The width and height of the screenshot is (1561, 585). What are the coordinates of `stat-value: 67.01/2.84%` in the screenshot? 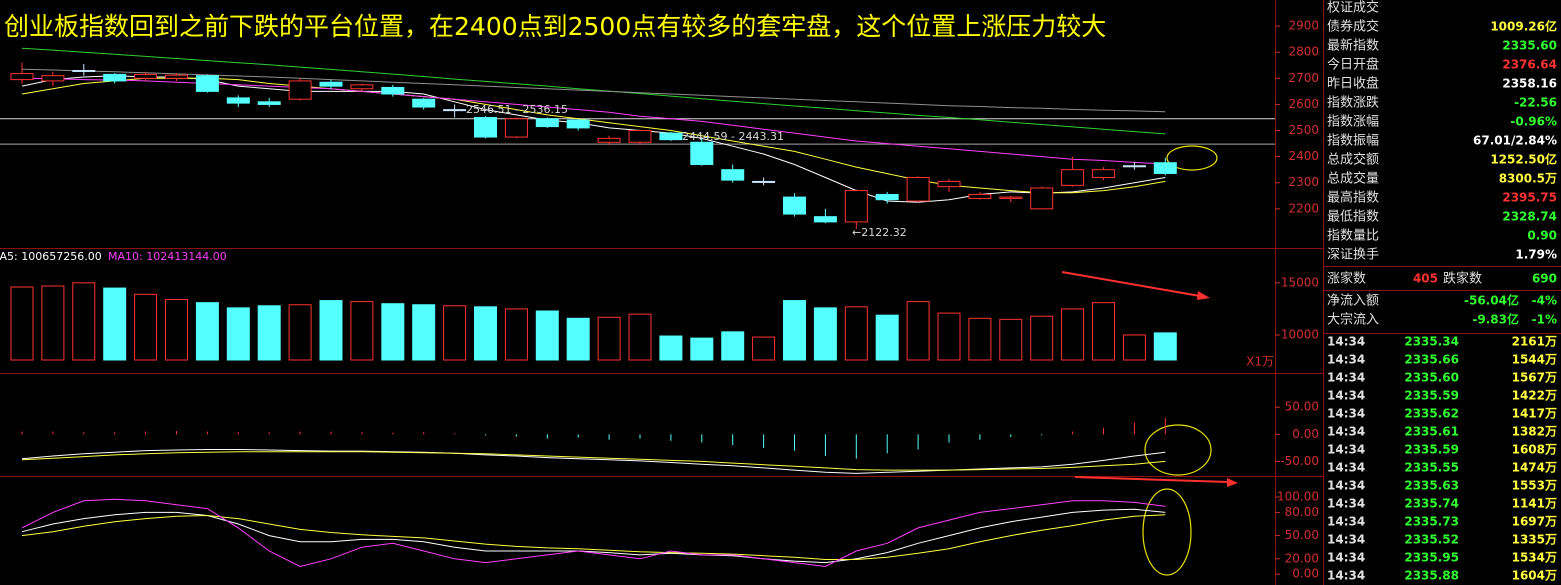 It's located at (1515, 141).